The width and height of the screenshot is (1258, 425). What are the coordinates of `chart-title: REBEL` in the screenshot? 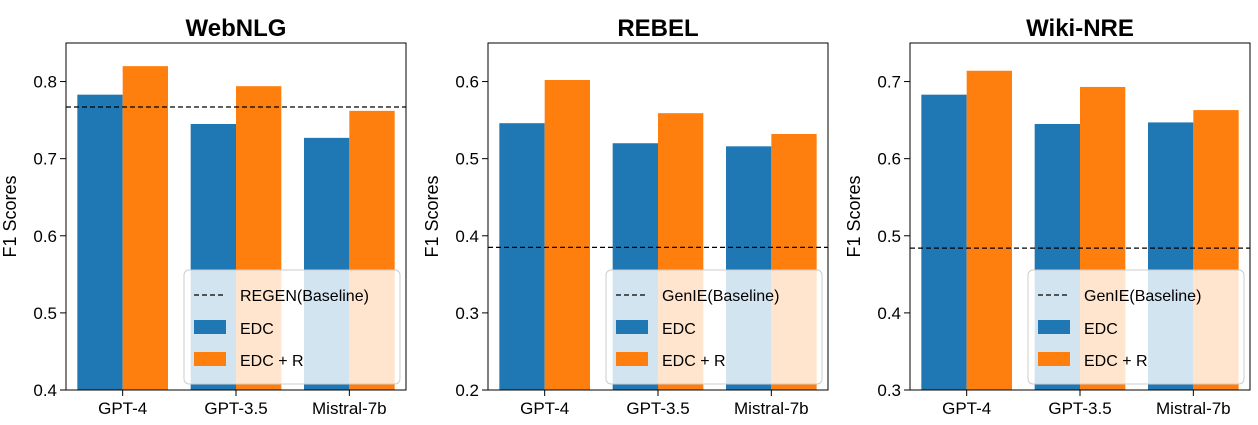 It's located at (657, 28).